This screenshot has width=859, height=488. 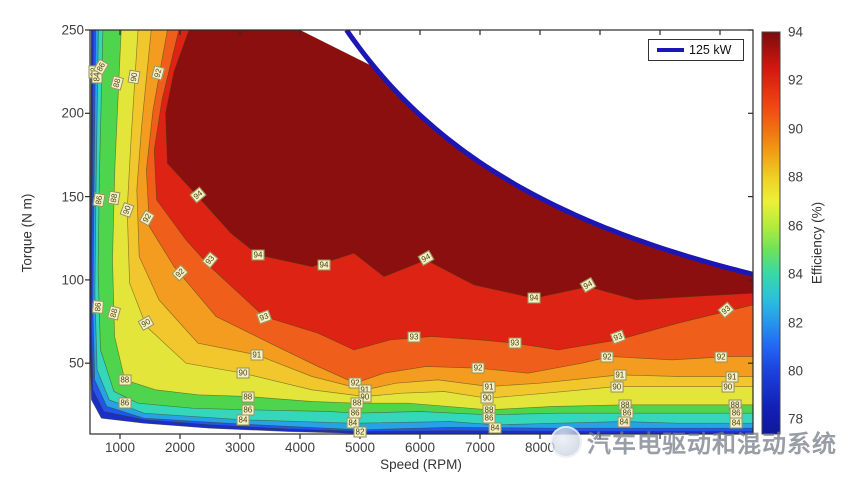 What do you see at coordinates (421, 464) in the screenshot?
I see `x-axis-label: Speed (RPM)` at bounding box center [421, 464].